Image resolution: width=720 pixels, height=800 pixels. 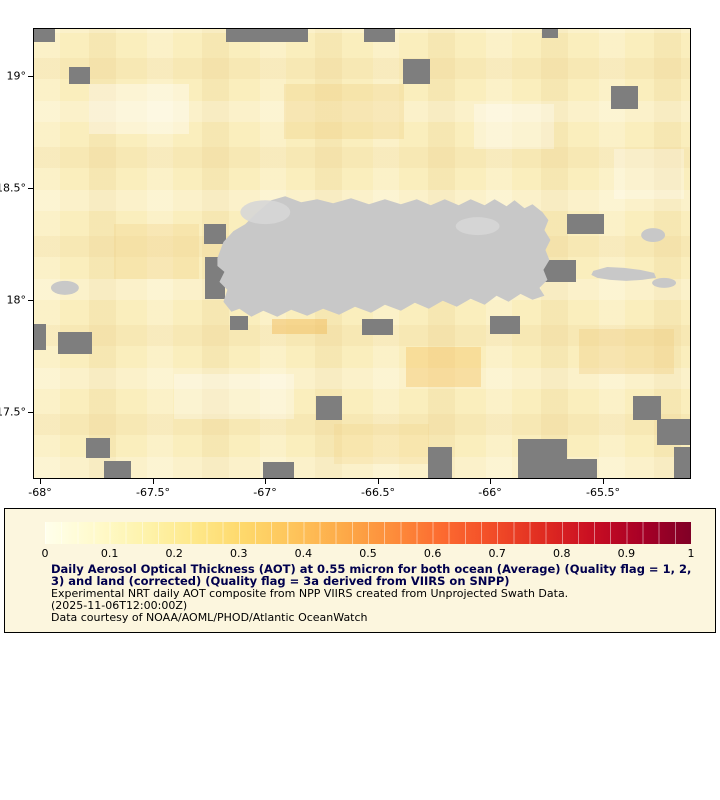 I want to click on colorbar-tick-label: 0.6, so click(x=432, y=553).